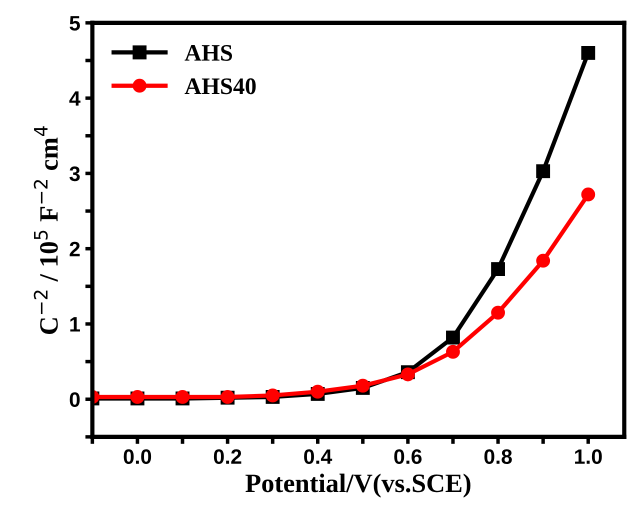  What do you see at coordinates (208, 53) in the screenshot?
I see `legend-label: AHS` at bounding box center [208, 53].